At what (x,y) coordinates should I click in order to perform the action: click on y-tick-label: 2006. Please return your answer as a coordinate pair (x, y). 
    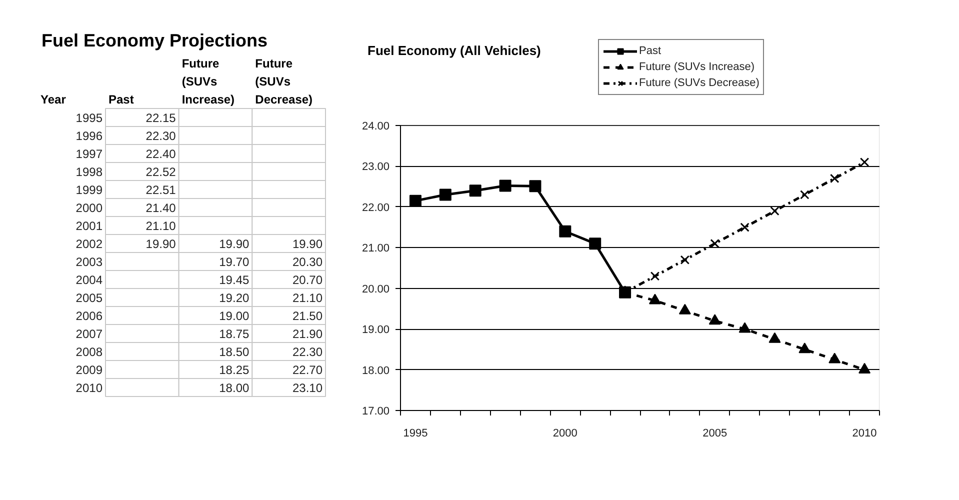
    Looking at the image, I should click on (89, 316).